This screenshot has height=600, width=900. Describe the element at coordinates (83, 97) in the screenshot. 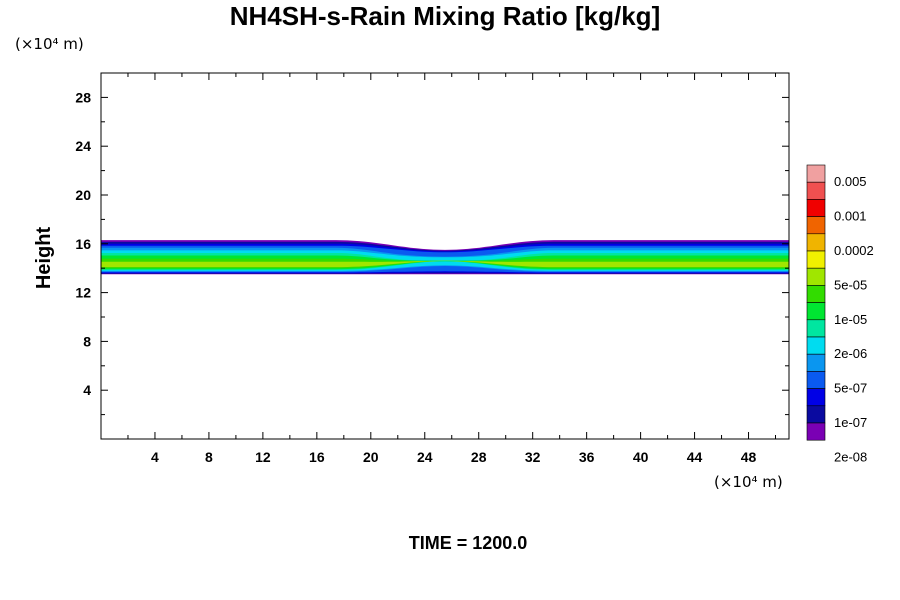

I see `y-tick-label: 28` at that location.